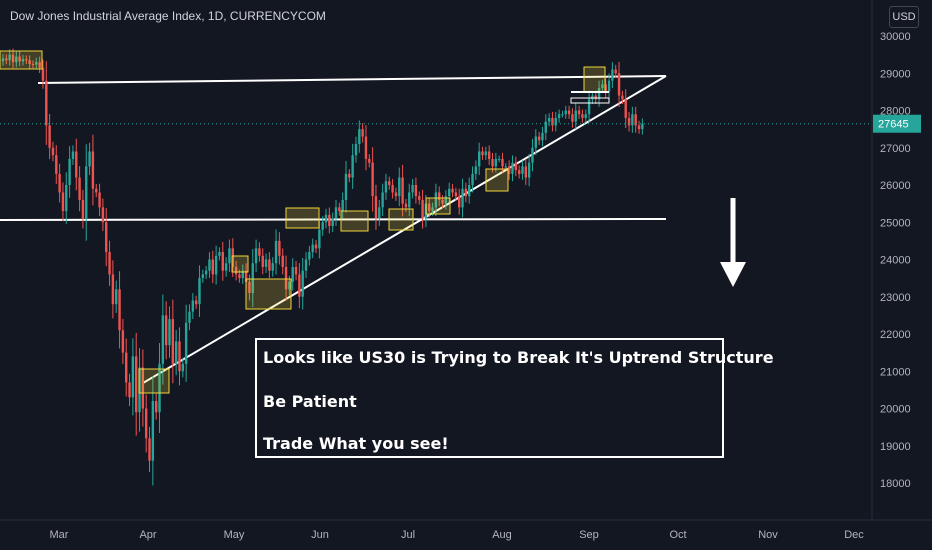 Image resolution: width=932 pixels, height=550 pixels. I want to click on y-tick-label: 26000, so click(895, 186).